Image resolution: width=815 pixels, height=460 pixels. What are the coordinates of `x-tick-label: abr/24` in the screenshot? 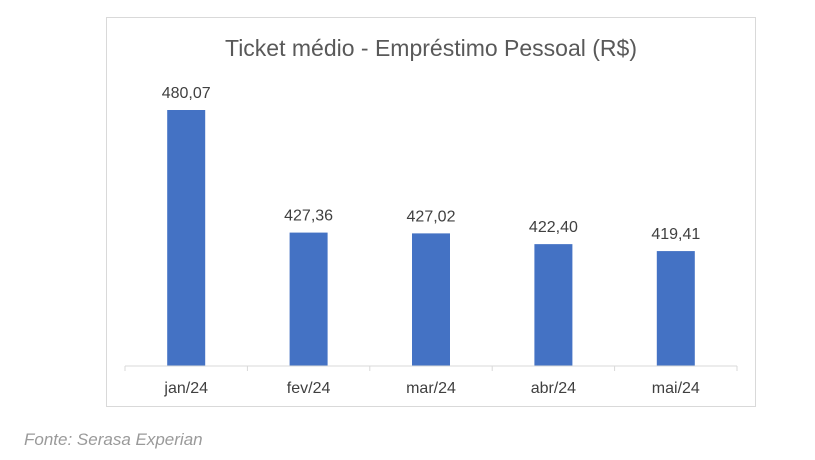 It's located at (553, 388).